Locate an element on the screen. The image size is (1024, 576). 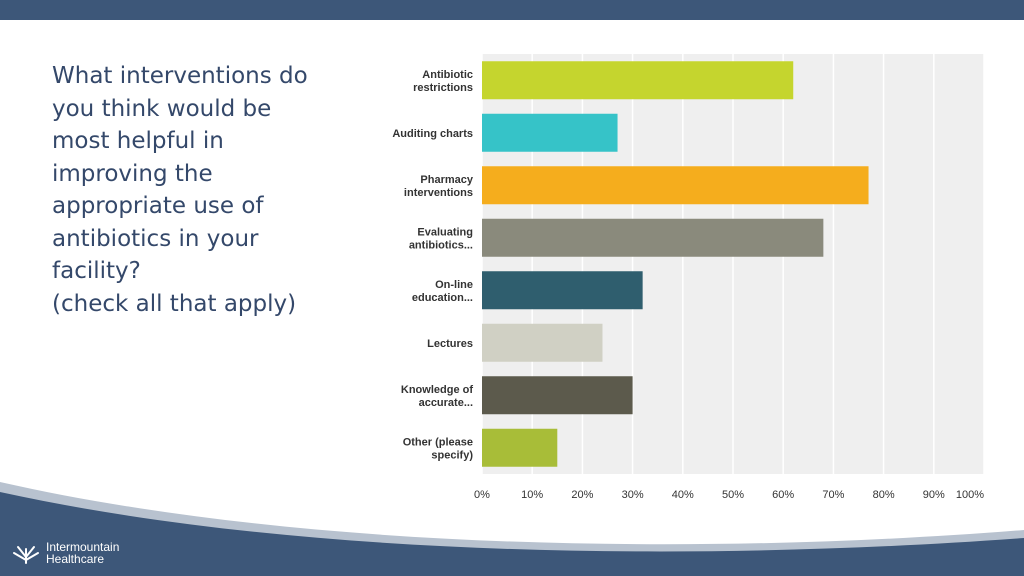
x-tick-label: 50% is located at coordinates (733, 495).